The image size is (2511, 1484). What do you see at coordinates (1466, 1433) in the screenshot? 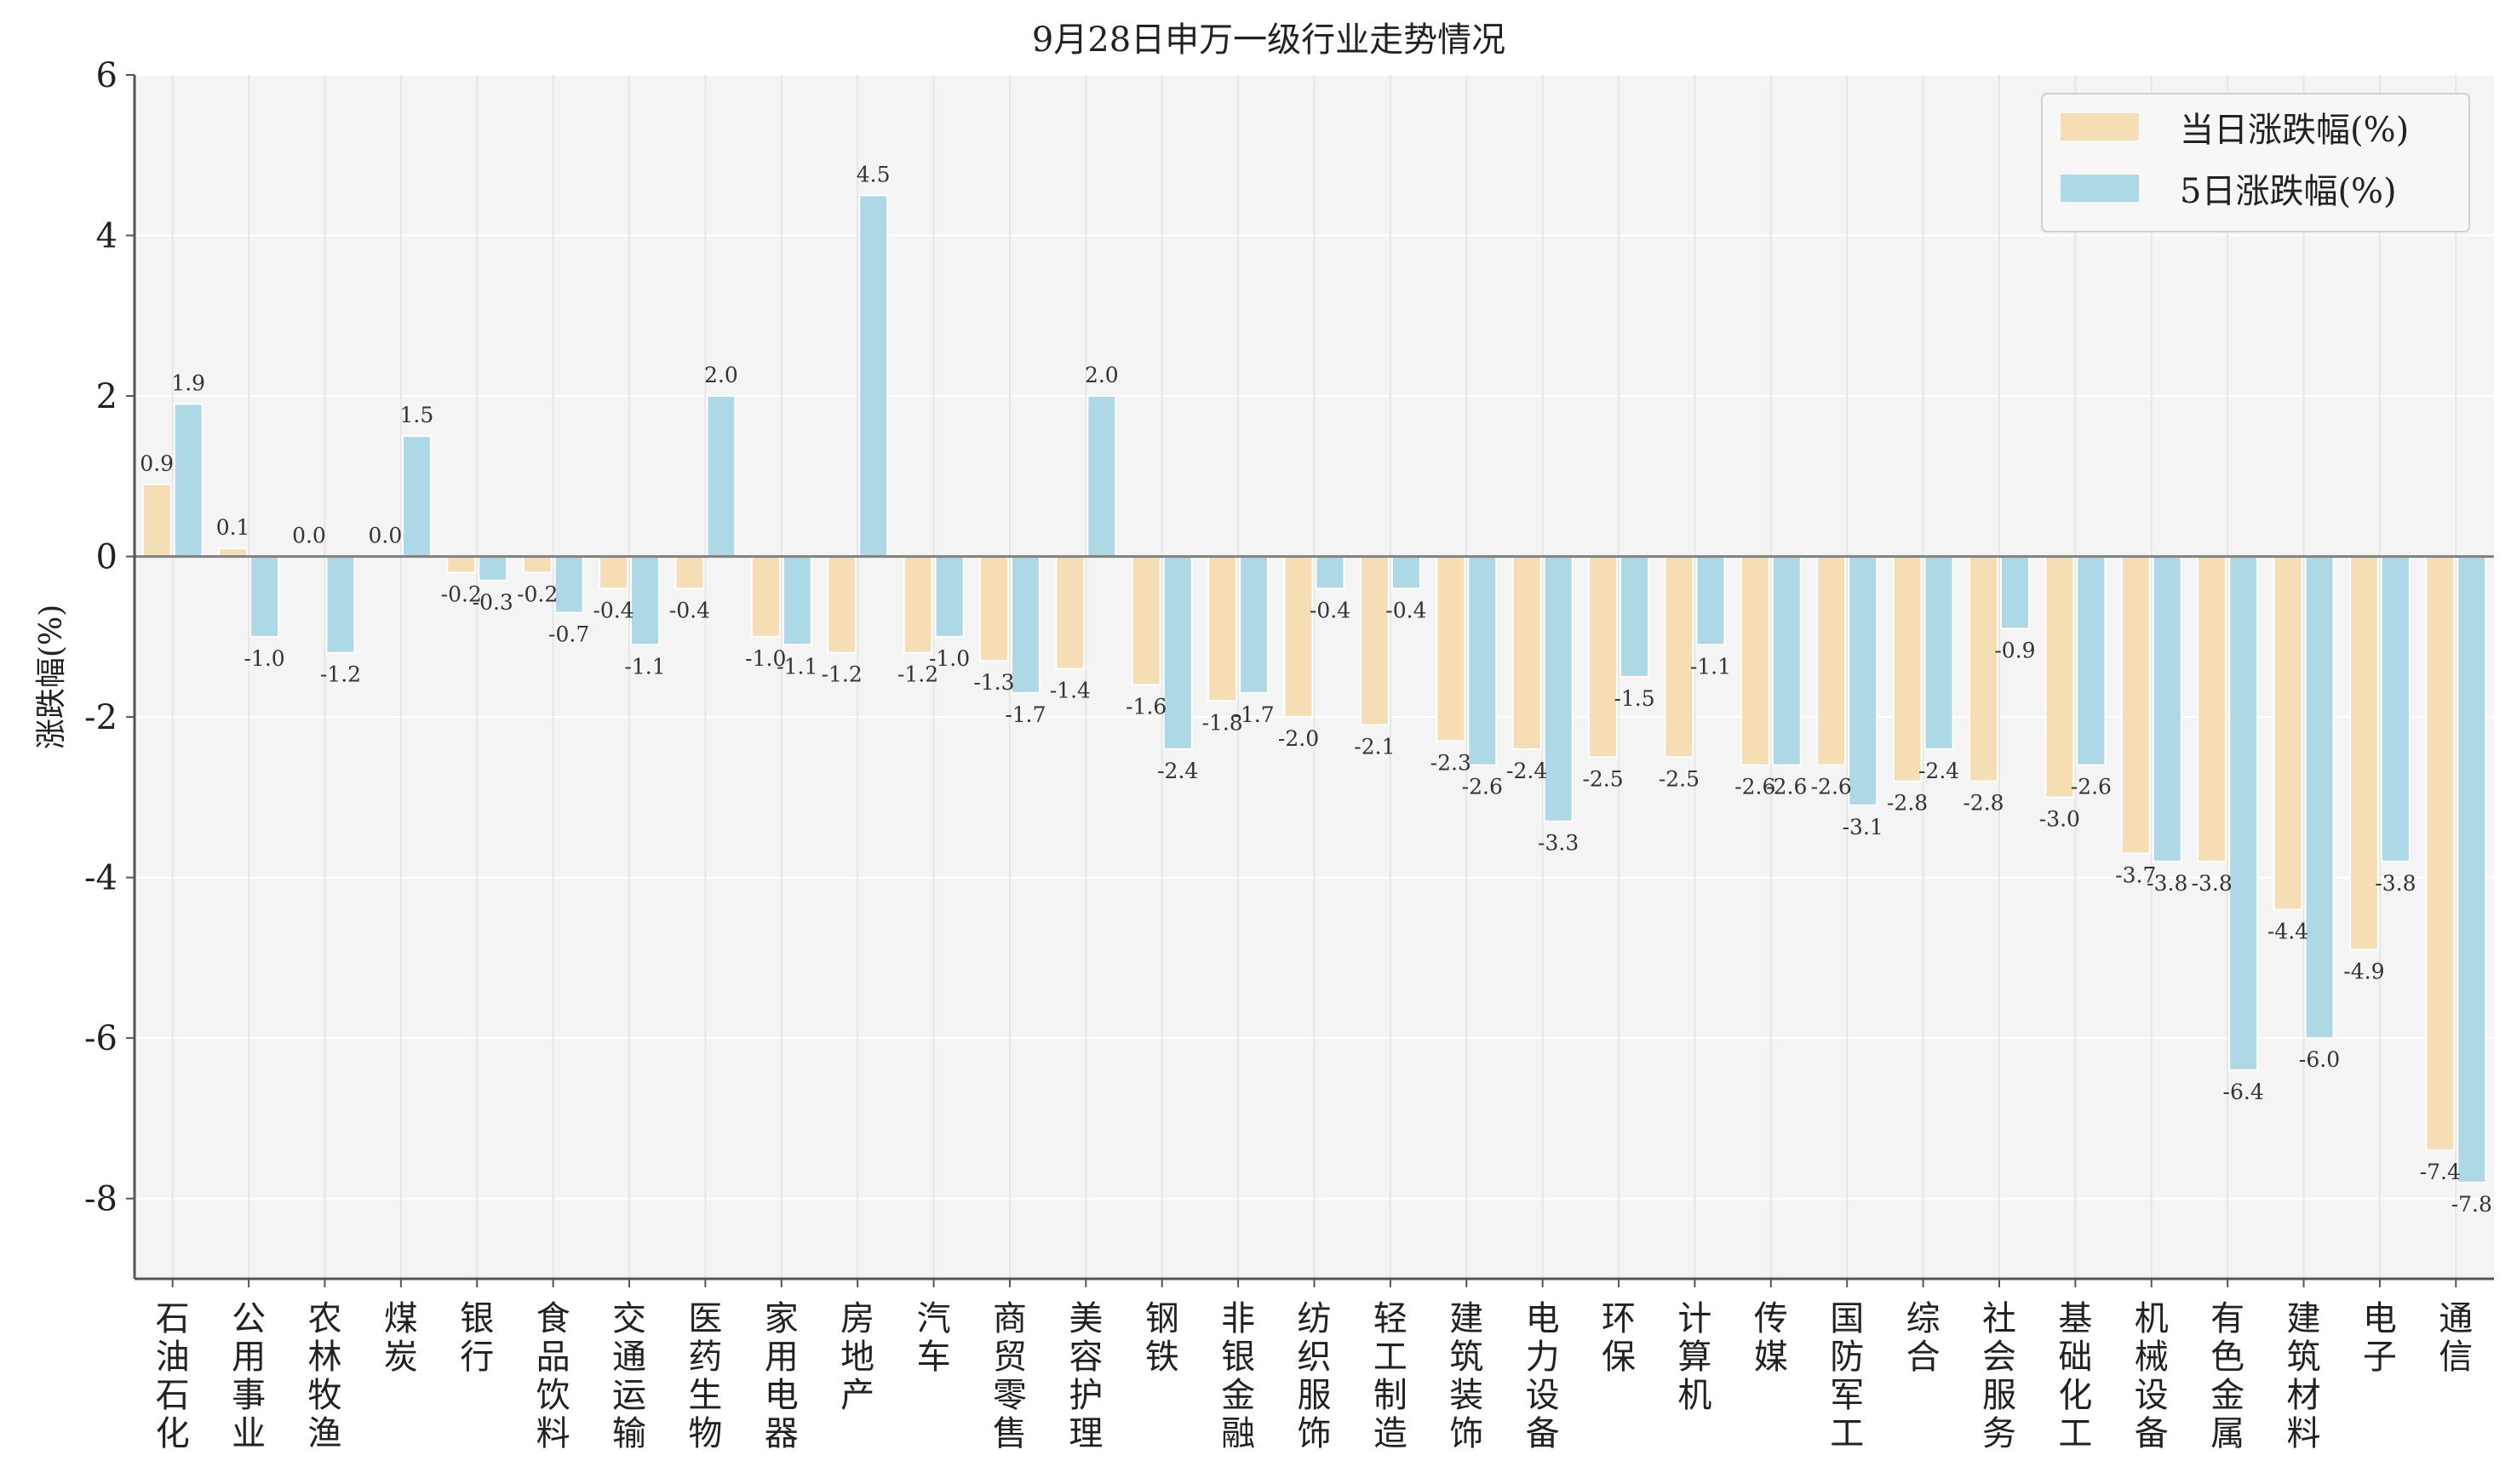
I see `category-label-char: 饰` at bounding box center [1466, 1433].